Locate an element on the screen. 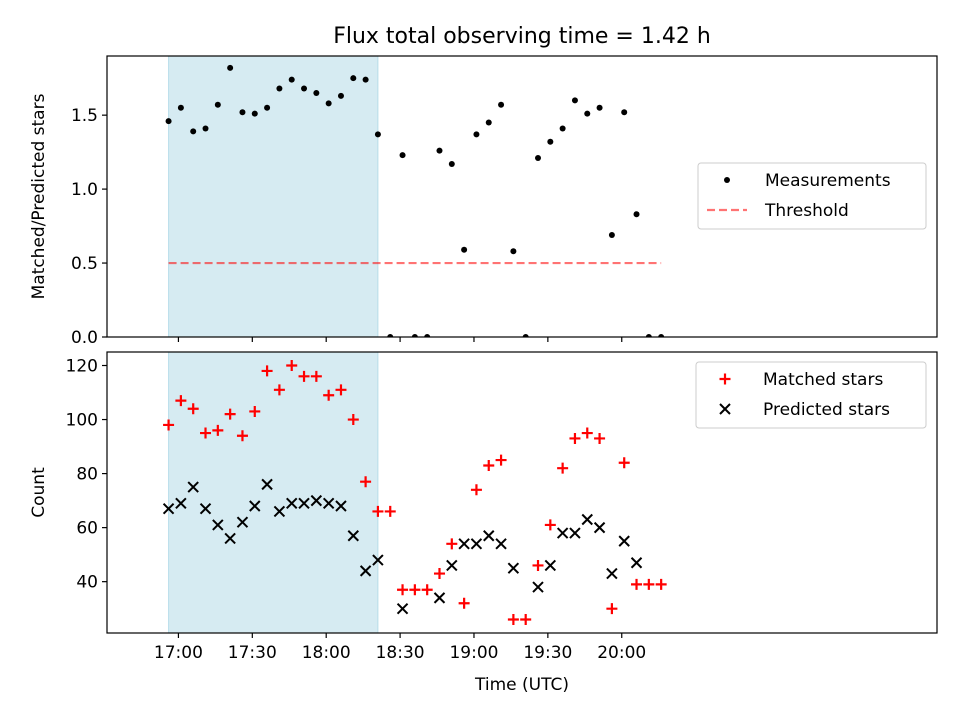 This screenshot has height=720, width=960. legend-label: Matched stars is located at coordinates (823, 380).